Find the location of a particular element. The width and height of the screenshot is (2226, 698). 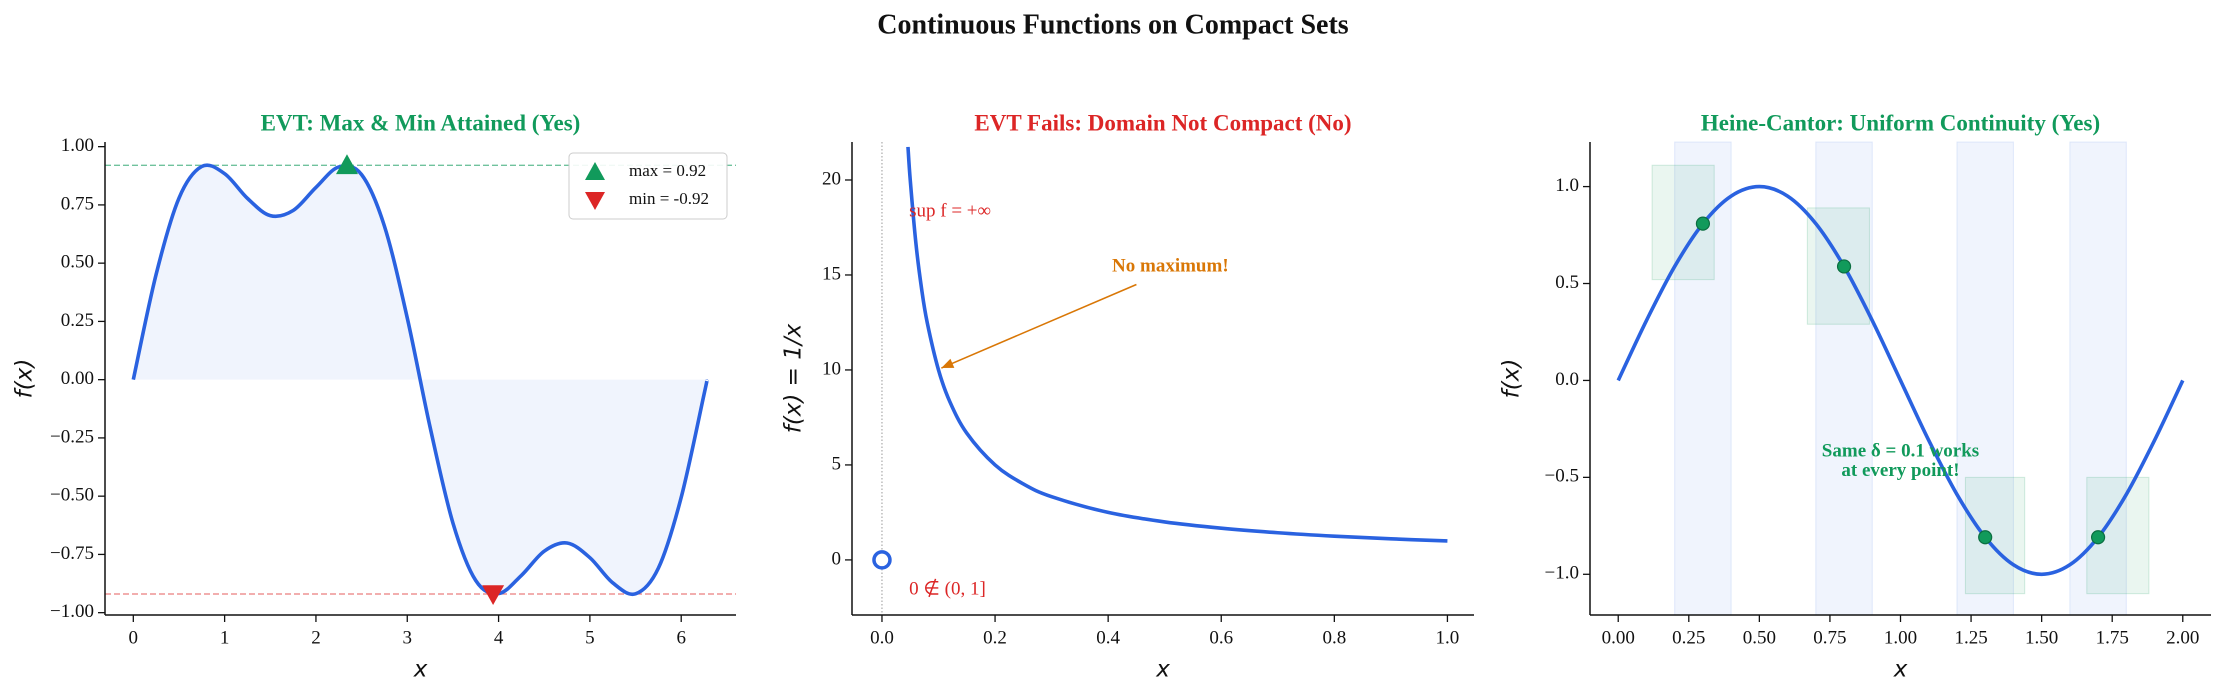

y-tick-label: 0.75 is located at coordinates (77, 203).